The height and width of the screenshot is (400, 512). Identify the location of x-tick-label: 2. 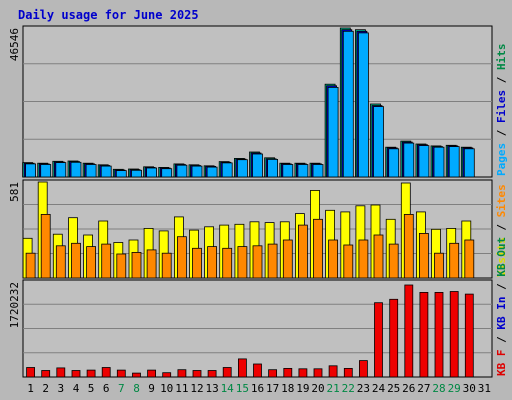
(45, 388).